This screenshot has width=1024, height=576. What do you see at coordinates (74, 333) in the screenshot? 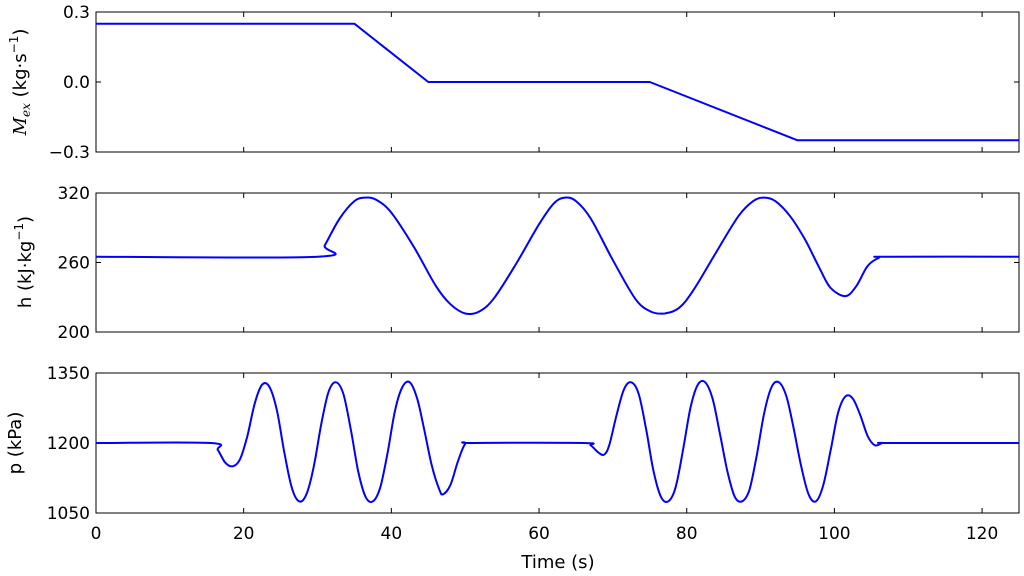
I see `y-tick-label: 200` at bounding box center [74, 333].